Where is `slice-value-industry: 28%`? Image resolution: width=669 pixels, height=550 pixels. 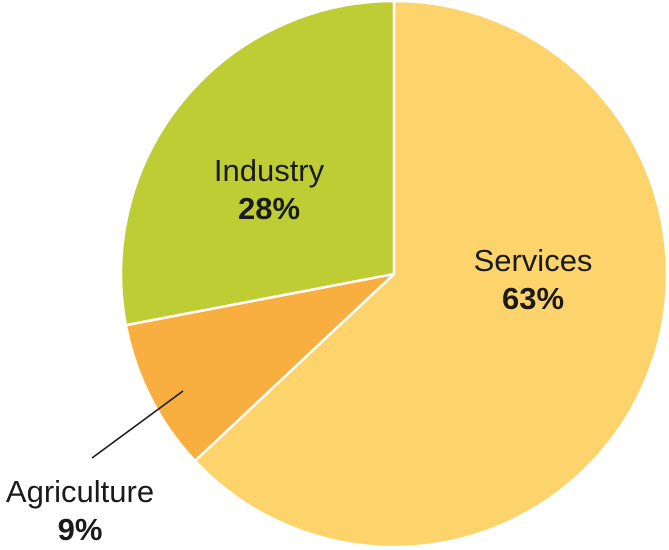
slice-value-industry: 28% is located at coordinates (269, 208).